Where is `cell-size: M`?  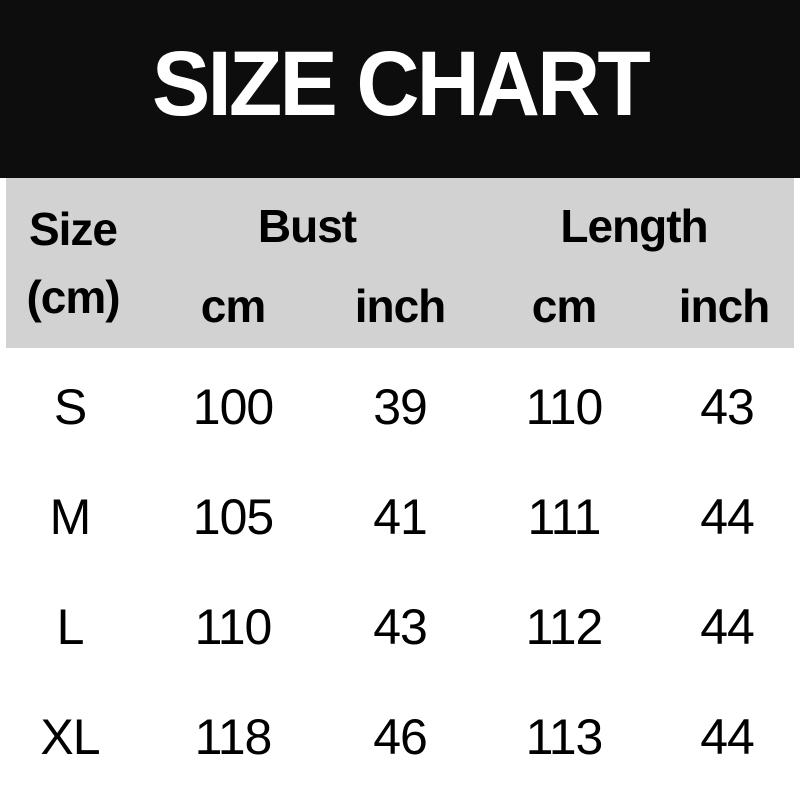 cell-size: M is located at coordinates (70, 517).